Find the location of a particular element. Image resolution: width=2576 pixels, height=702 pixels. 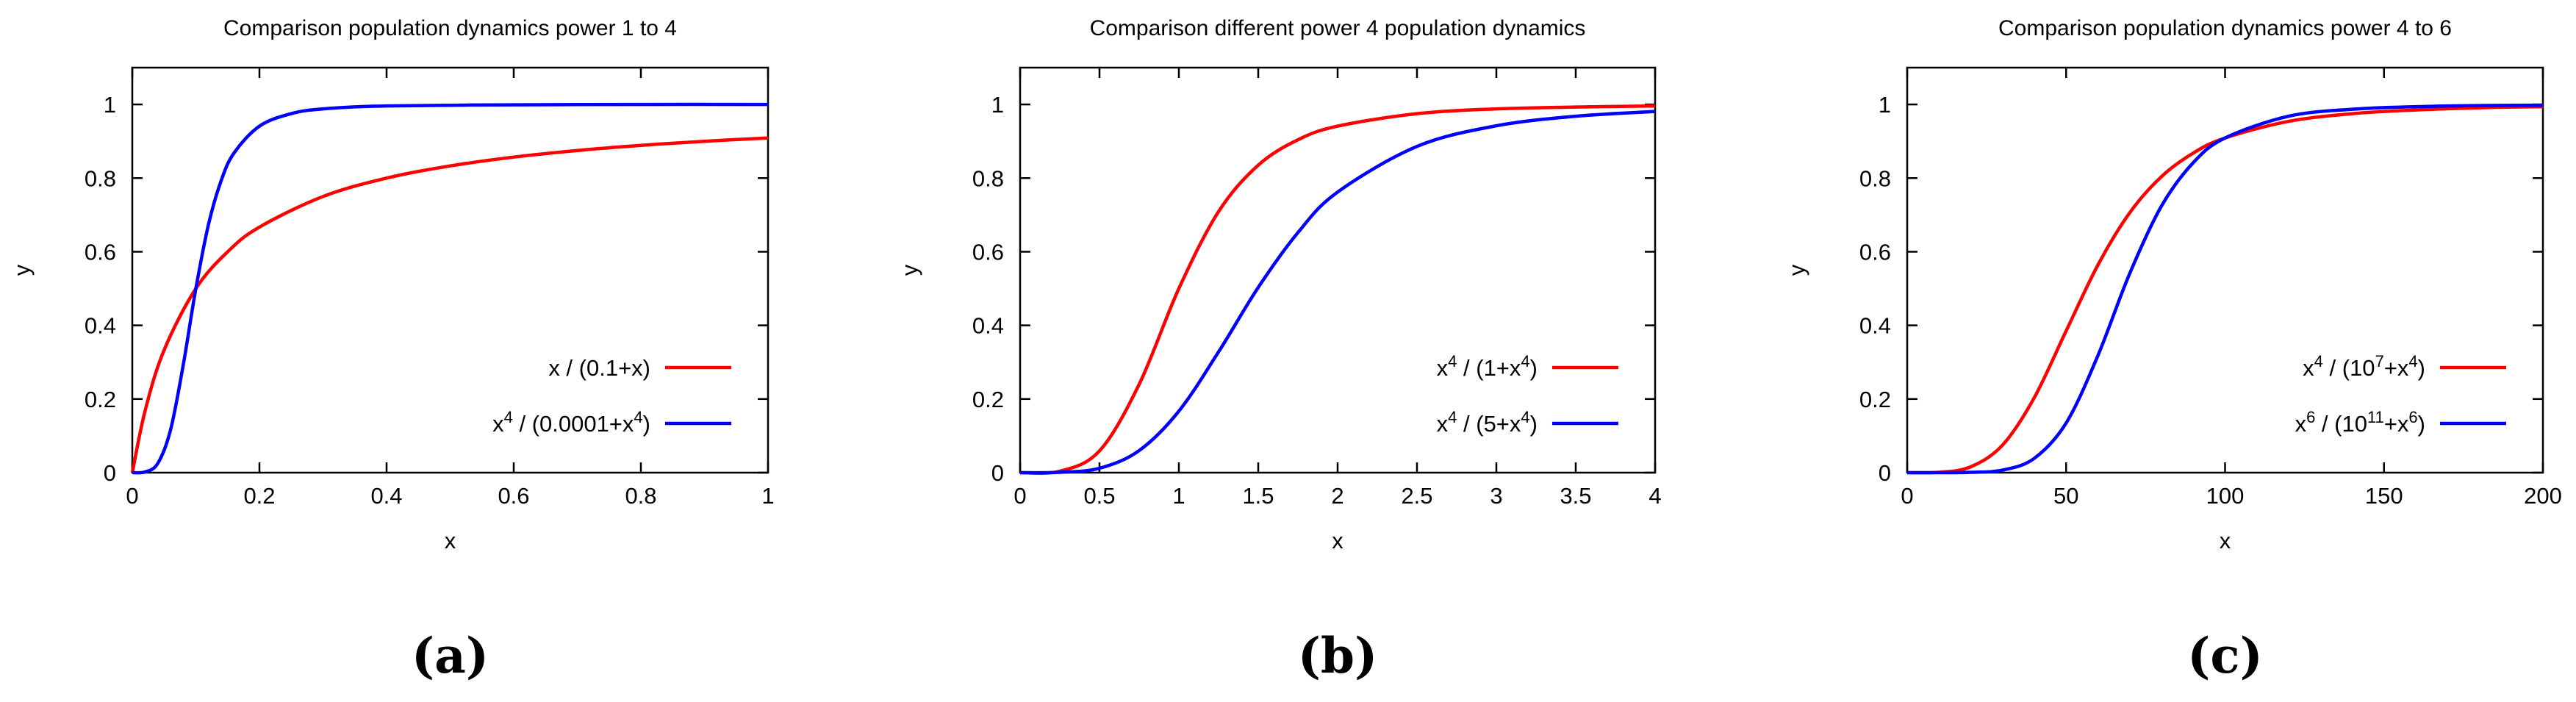

legend-text: / (5+x is located at coordinates (1489, 424).